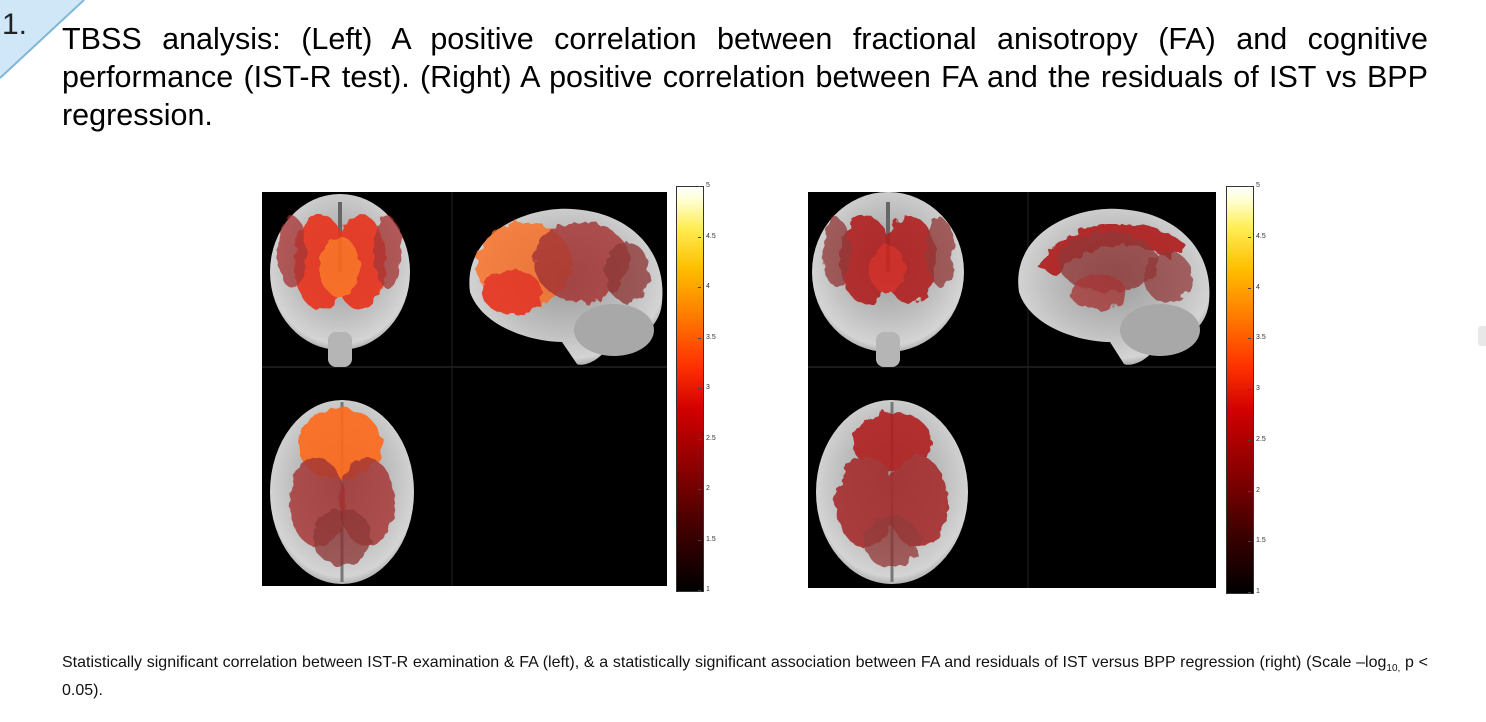 This screenshot has height=722, width=1486. I want to click on caption-subscript: 10,, so click(1393, 669).